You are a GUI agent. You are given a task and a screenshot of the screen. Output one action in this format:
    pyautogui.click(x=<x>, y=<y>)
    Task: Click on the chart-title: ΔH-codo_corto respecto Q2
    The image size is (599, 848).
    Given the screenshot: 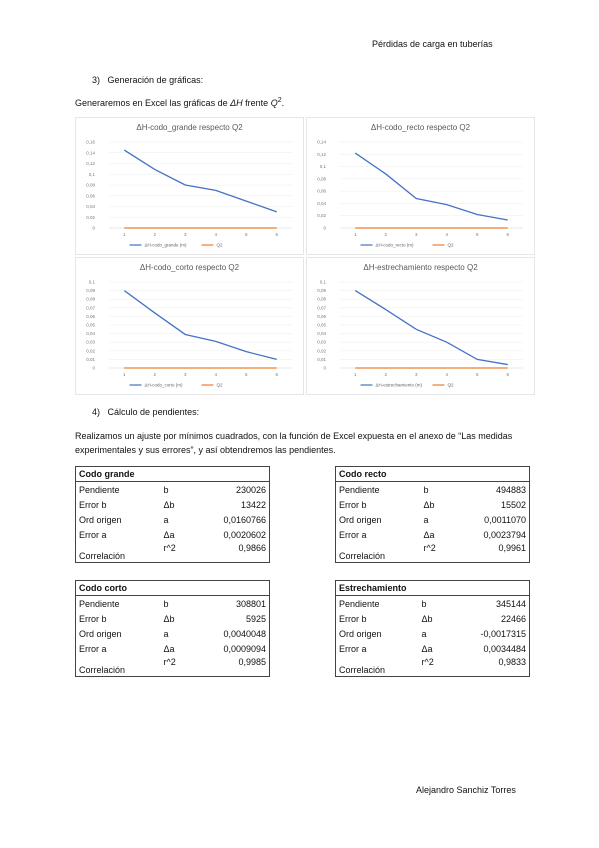 What is the action you would take?
    pyautogui.click(x=190, y=267)
    